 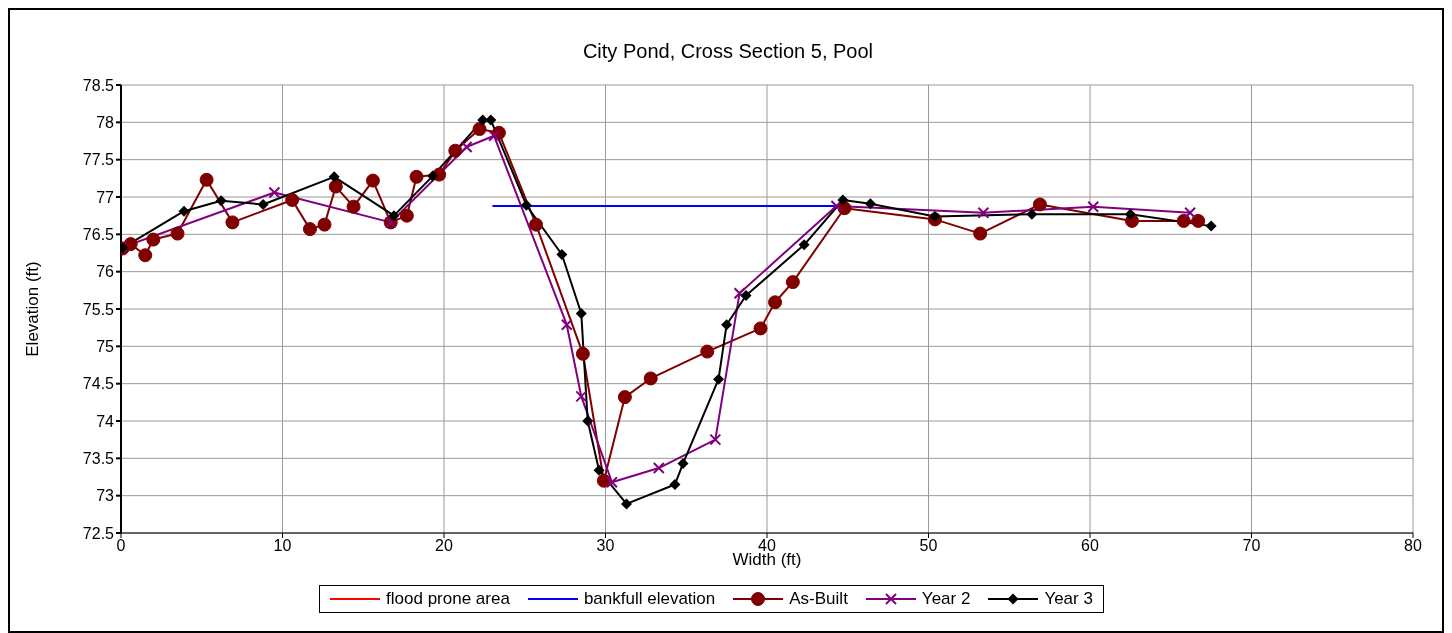 I want to click on y-tick-label: 74.5, so click(x=98, y=384).